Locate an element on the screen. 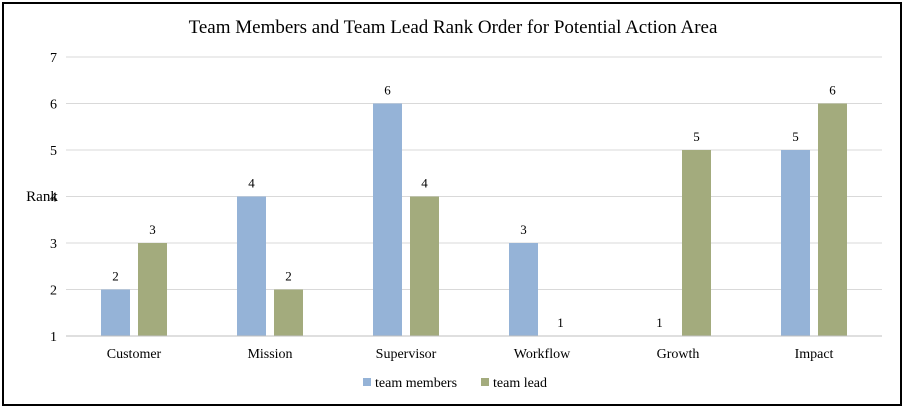 The height and width of the screenshot is (410, 906). bar-team-members-impact is located at coordinates (795, 243).